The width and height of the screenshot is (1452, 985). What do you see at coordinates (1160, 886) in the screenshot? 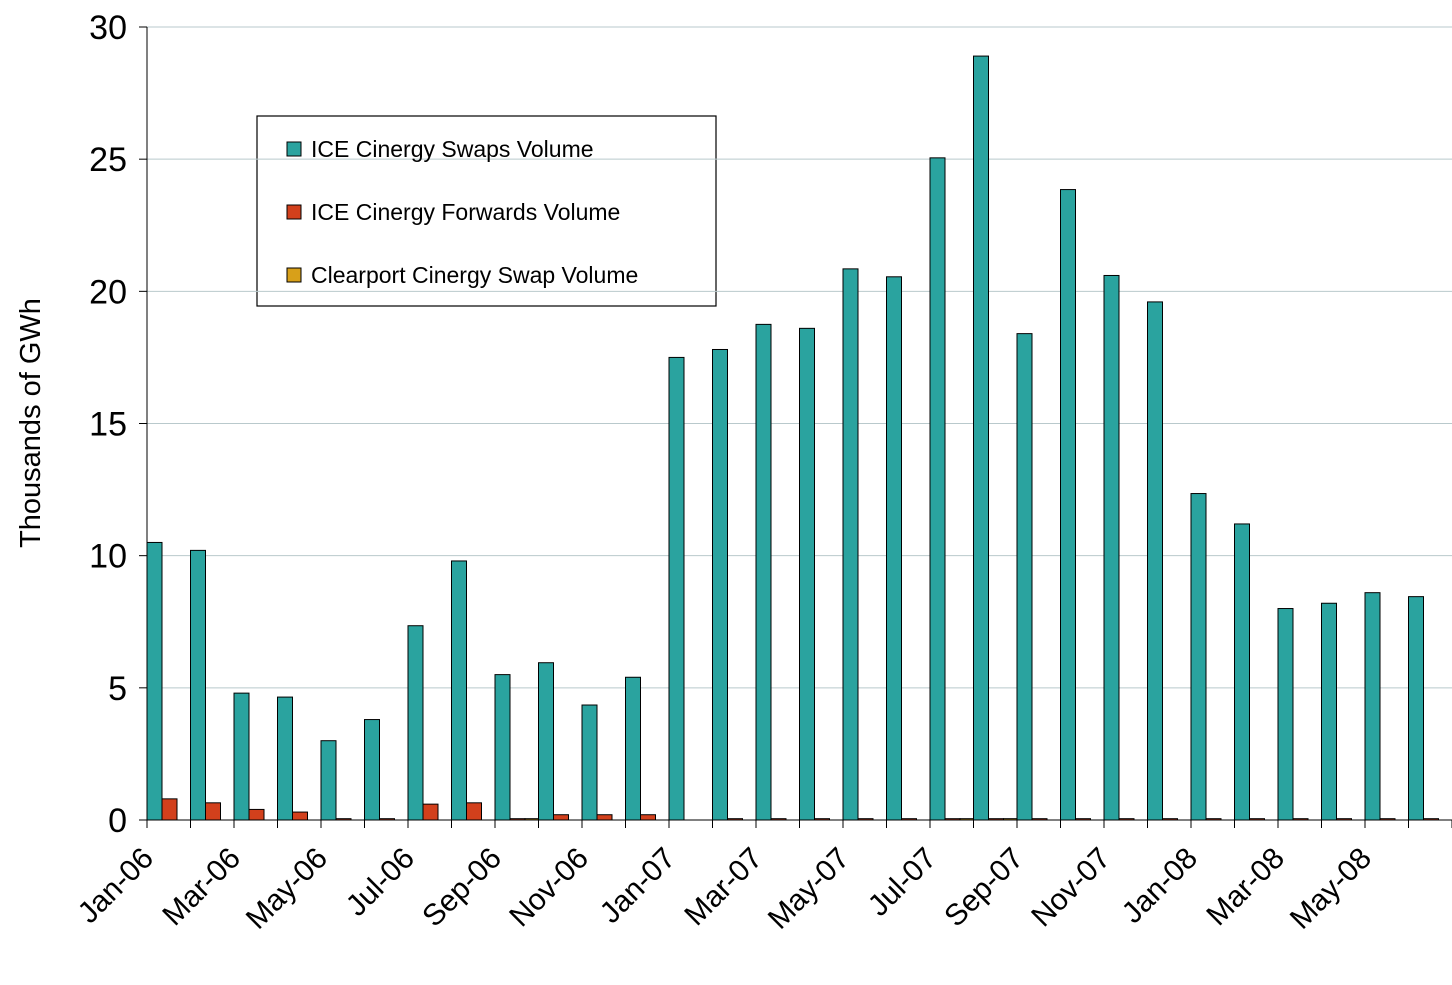
I see `x-tick-label: Jan-08` at bounding box center [1160, 886].